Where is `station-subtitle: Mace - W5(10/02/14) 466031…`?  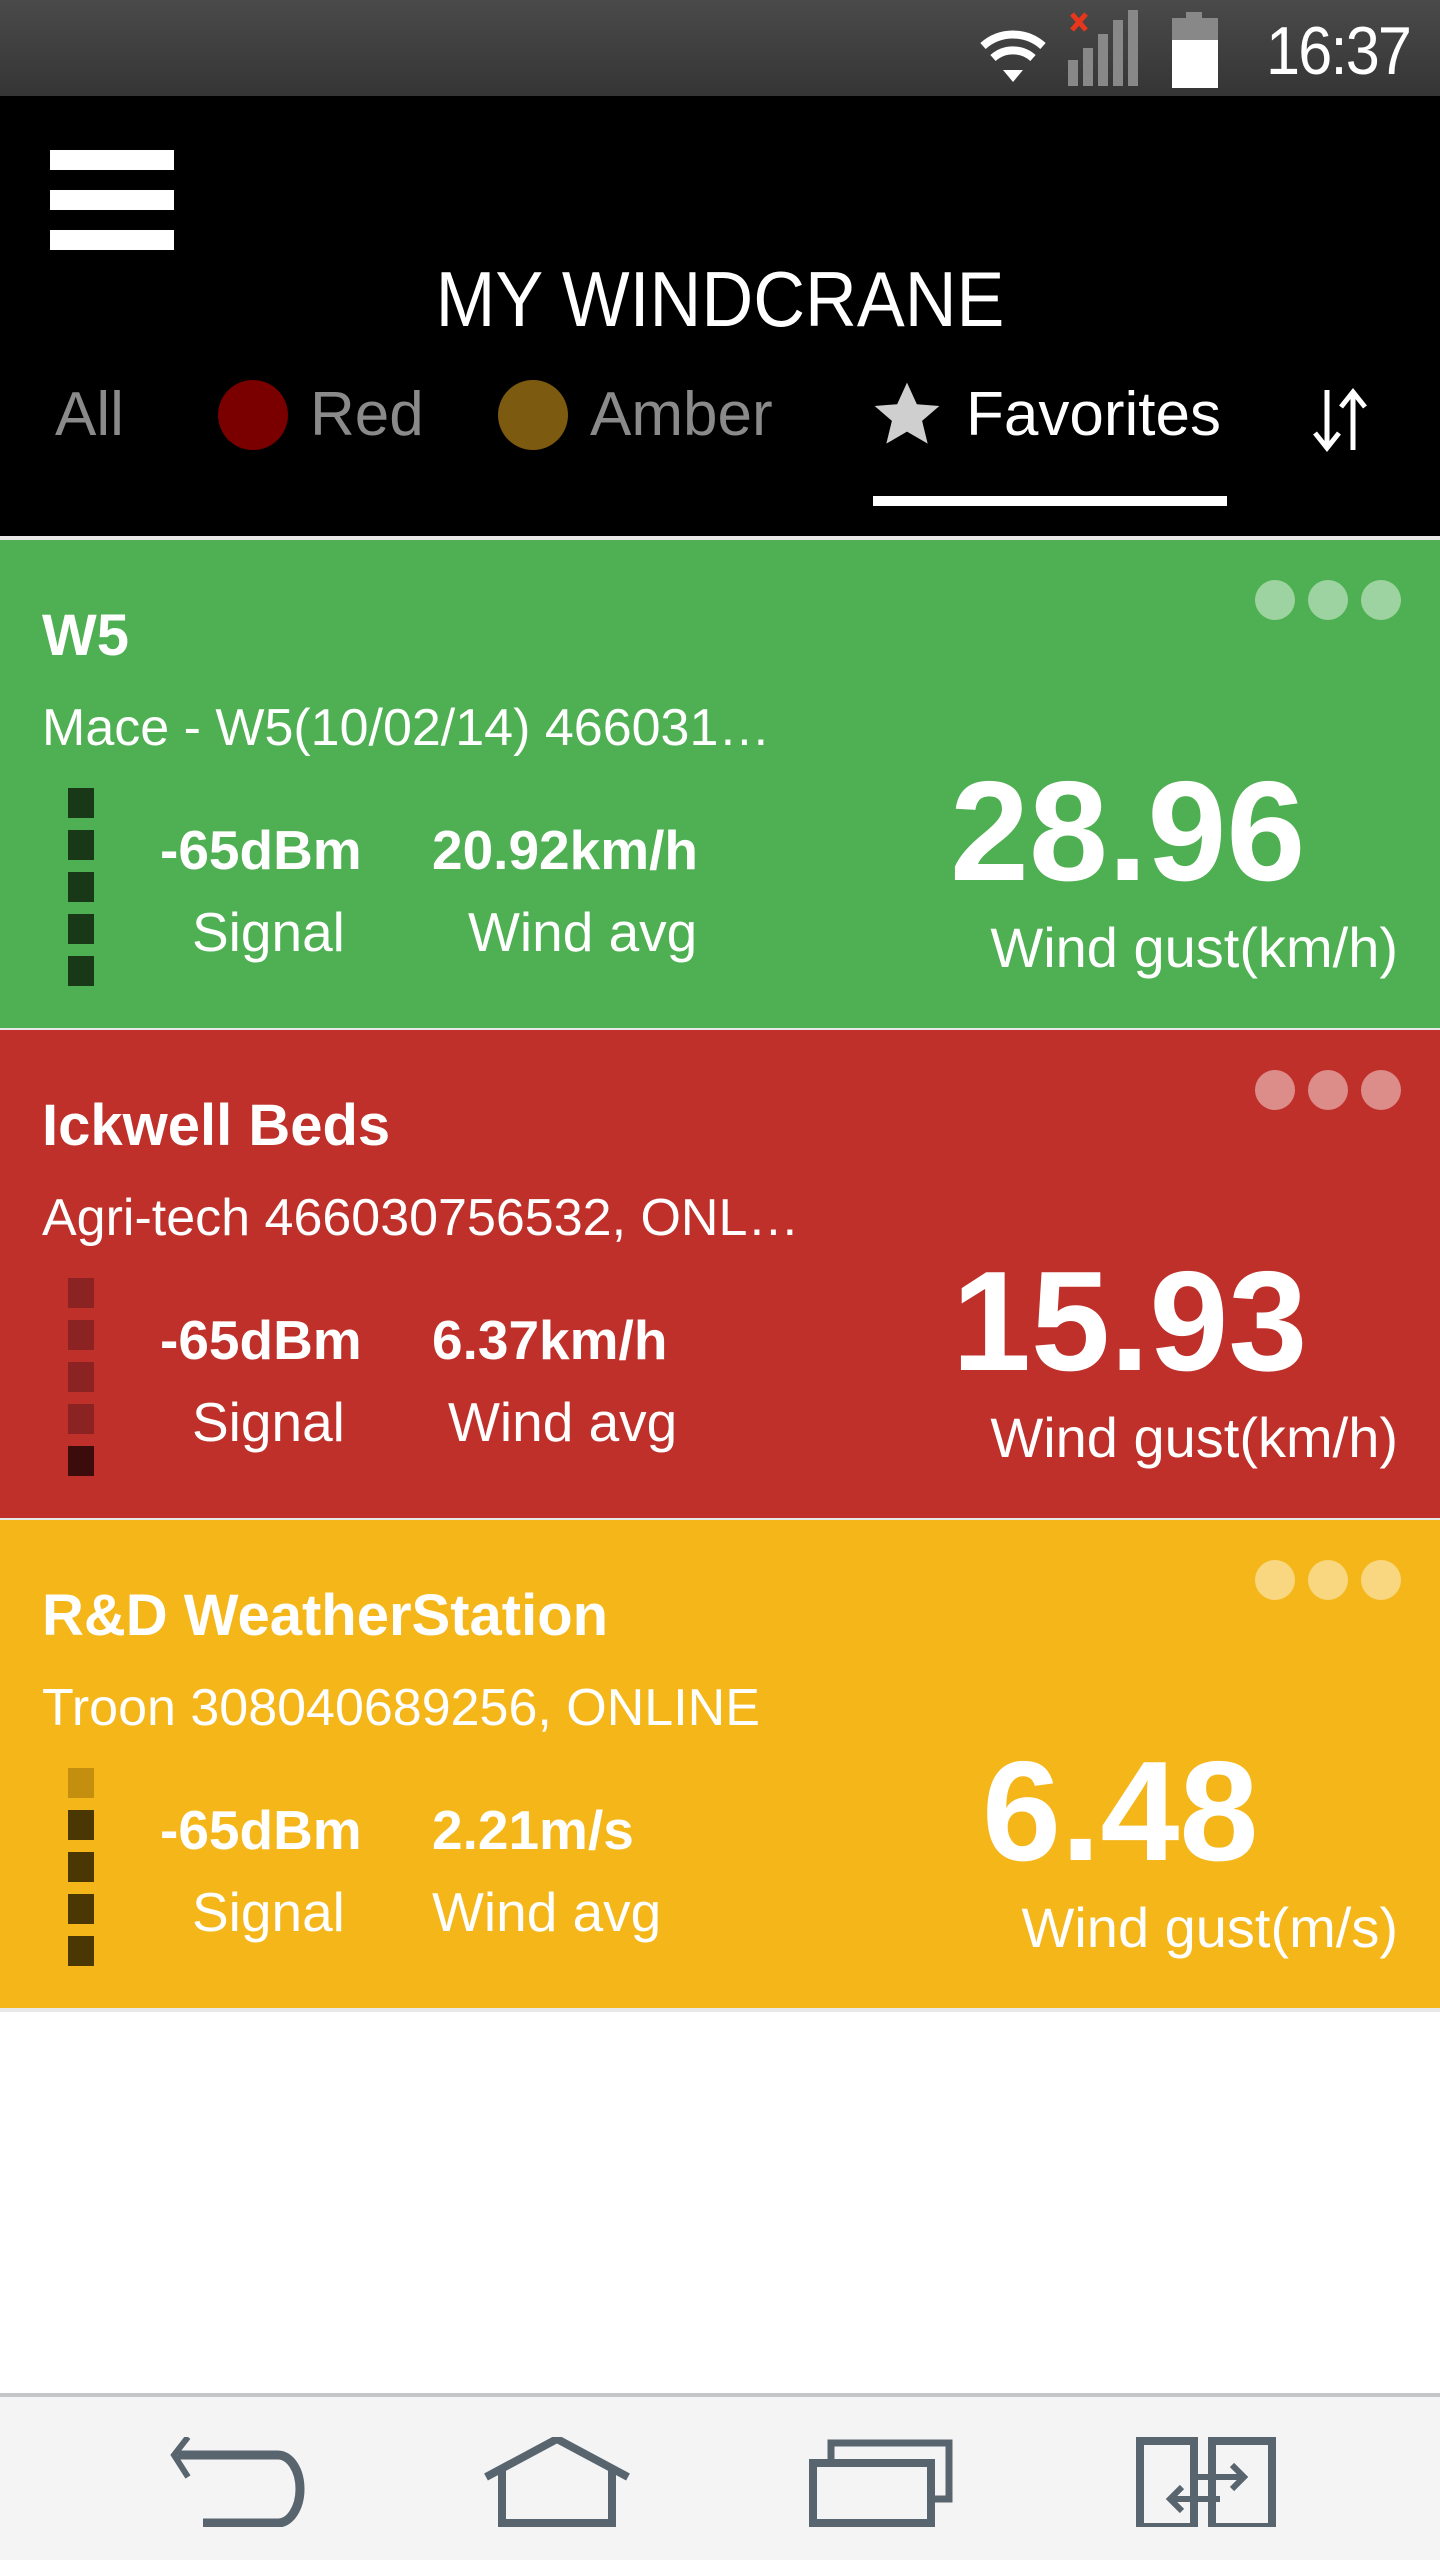 station-subtitle: Mace - W5(10/02/14) 466031… is located at coordinates (406, 728).